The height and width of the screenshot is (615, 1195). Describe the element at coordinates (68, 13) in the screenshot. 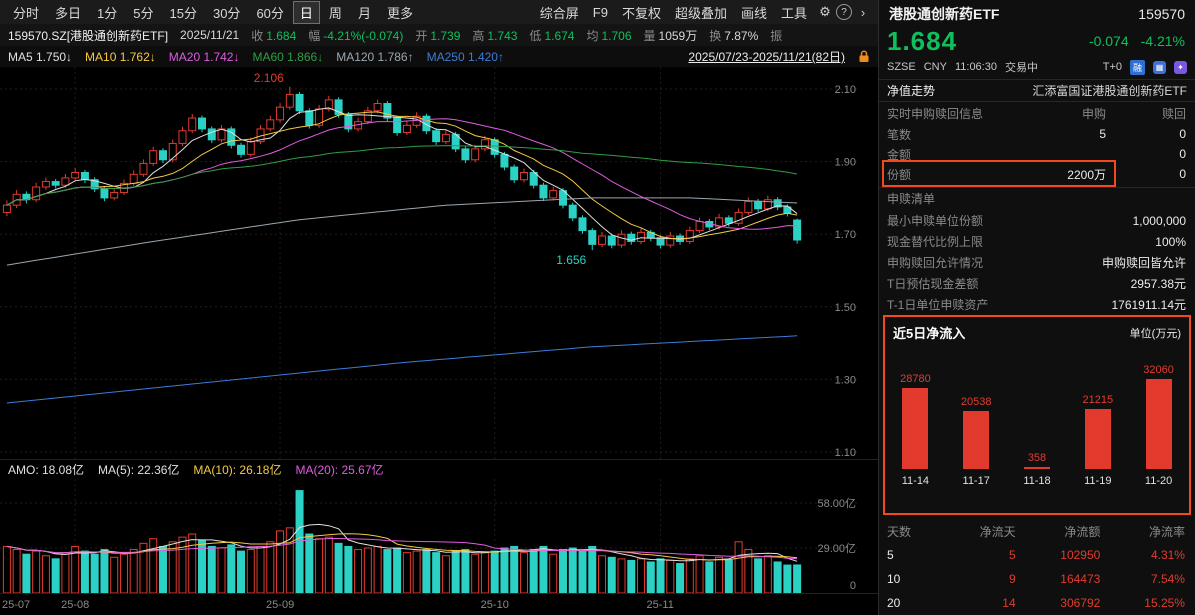

I see `period-tab-多日: 多日` at that location.